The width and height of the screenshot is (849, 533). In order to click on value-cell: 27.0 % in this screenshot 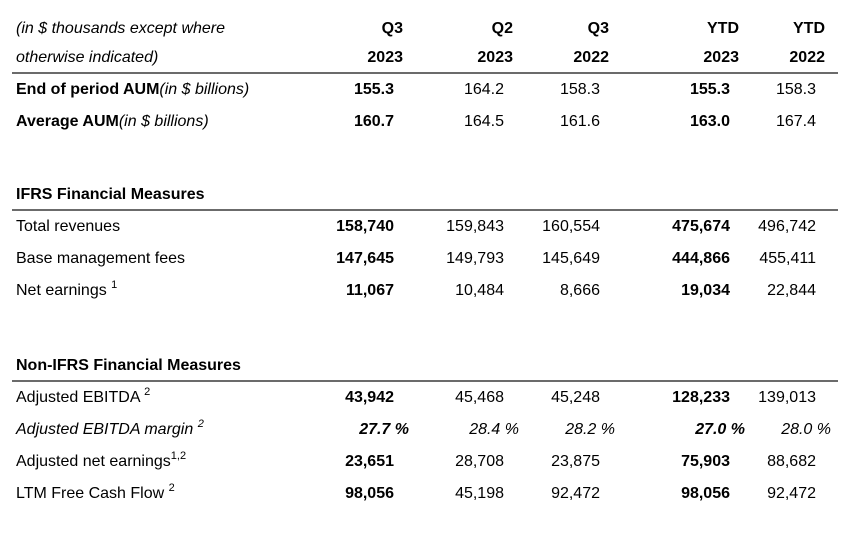, I will do `click(720, 429)`.